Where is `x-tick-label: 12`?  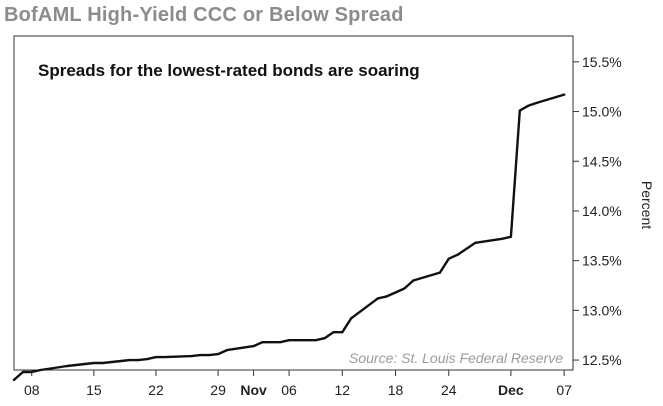
x-tick-label: 12 is located at coordinates (343, 390).